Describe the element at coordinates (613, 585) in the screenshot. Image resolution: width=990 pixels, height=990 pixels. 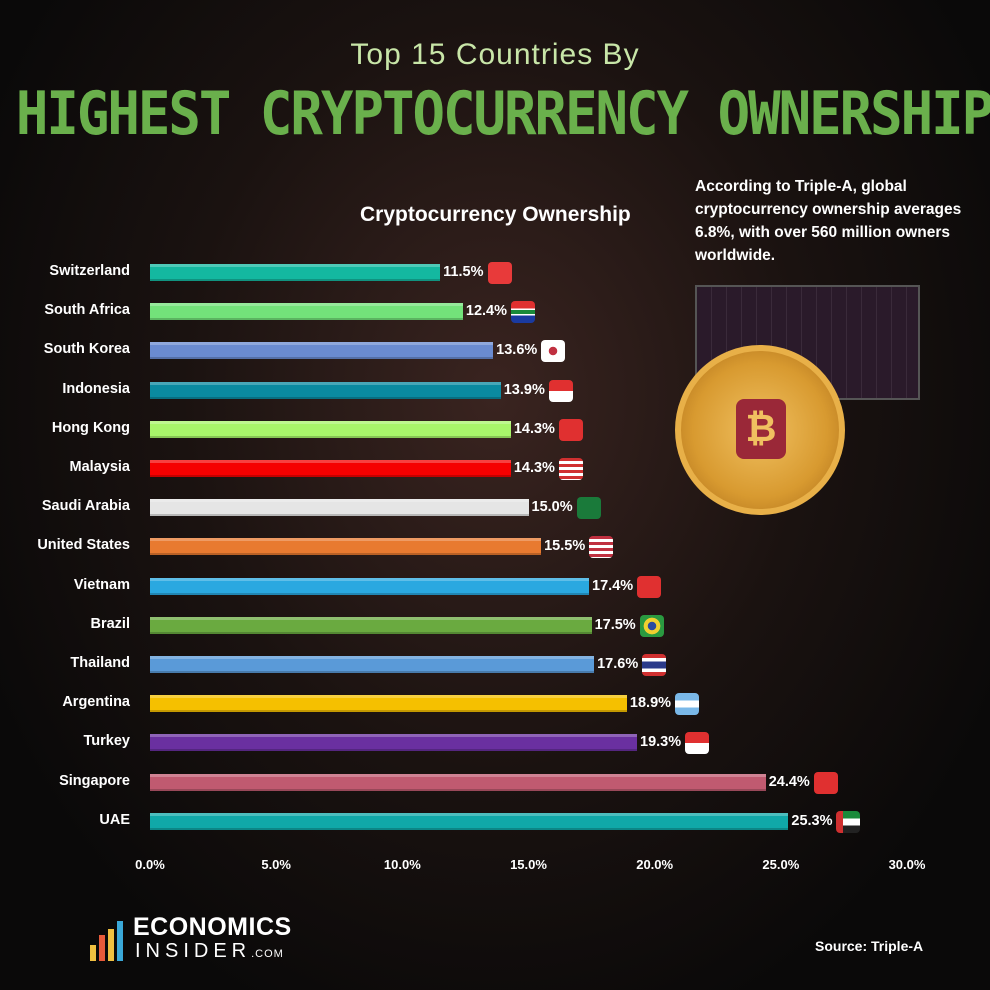
I see `data-label: 17.4%` at that location.